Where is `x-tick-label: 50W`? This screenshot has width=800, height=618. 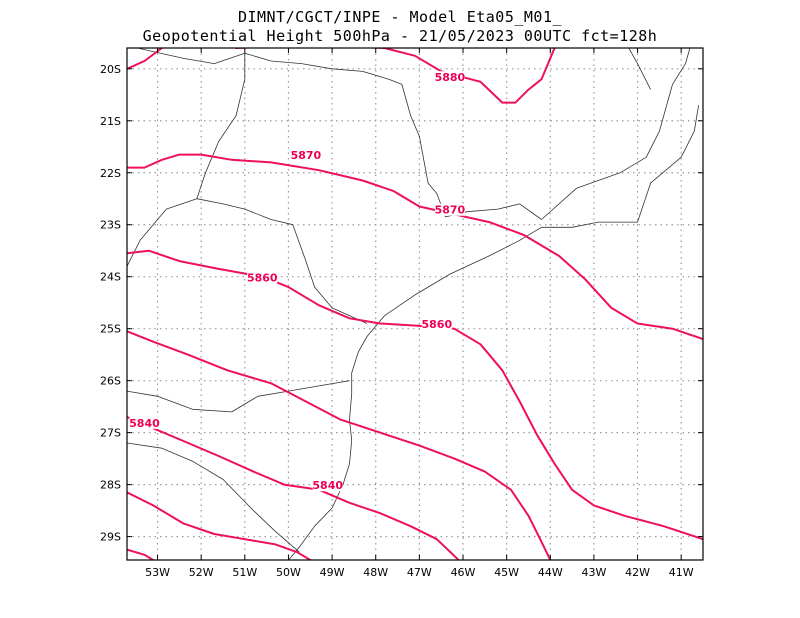 x-tick-label: 50W is located at coordinates (288, 572).